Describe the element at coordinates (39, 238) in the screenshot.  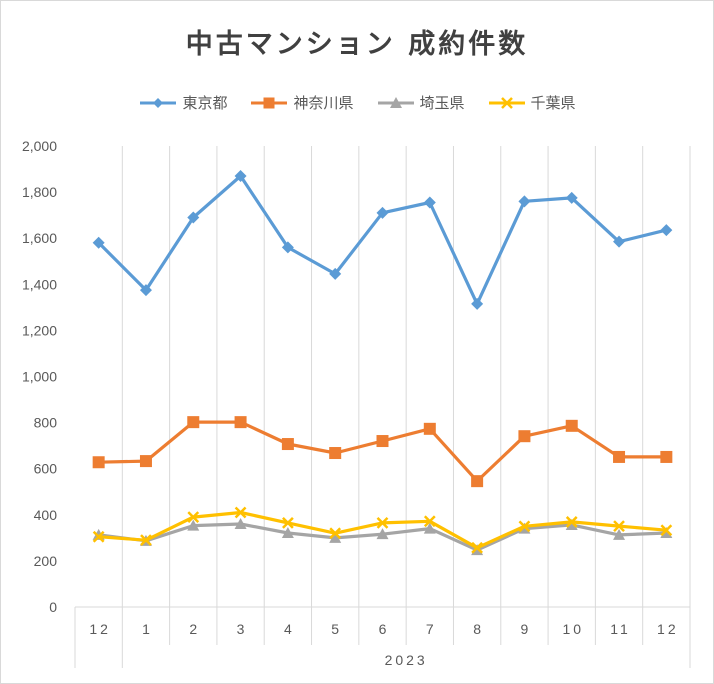
I see `y-tick-label: 1,600` at that location.